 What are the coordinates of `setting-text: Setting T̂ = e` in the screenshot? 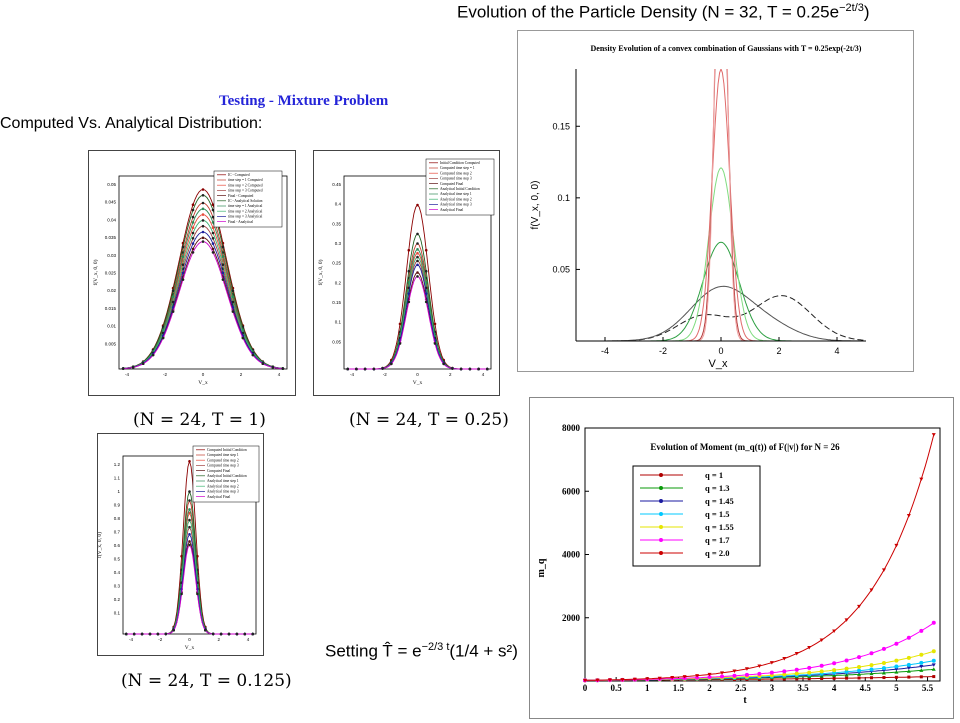 It's located at (373, 651).